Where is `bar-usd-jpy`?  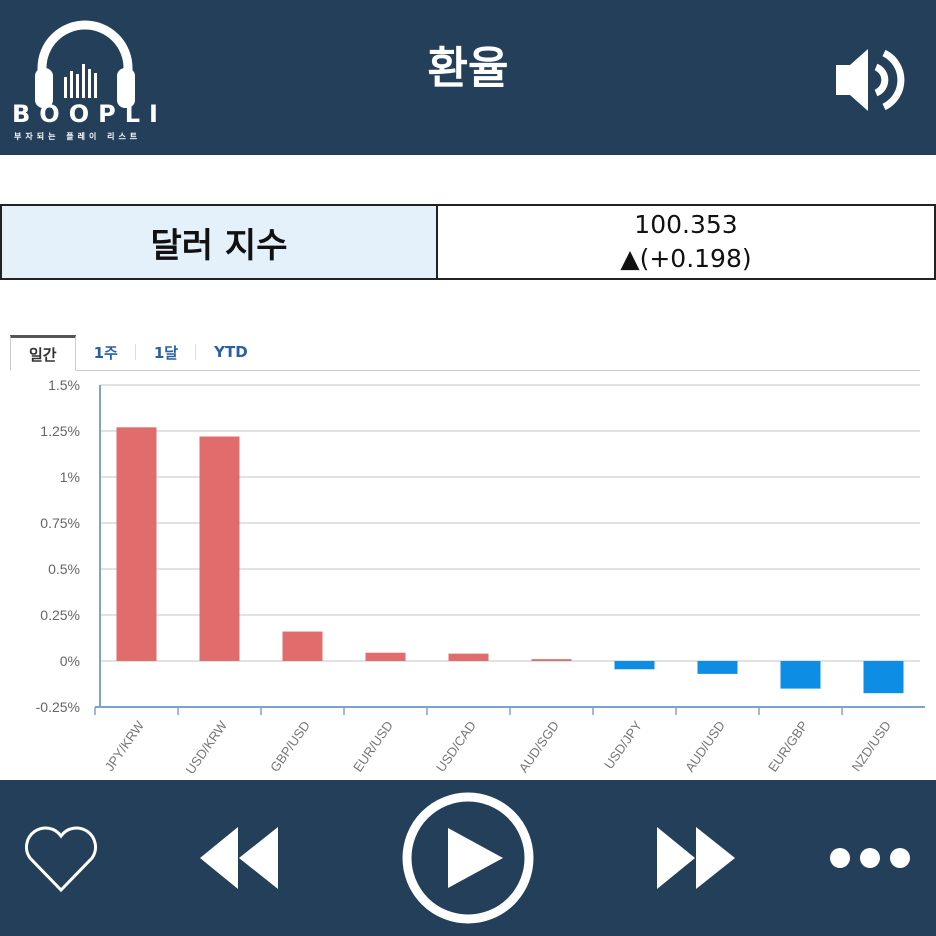
bar-usd-jpy is located at coordinates (634, 665).